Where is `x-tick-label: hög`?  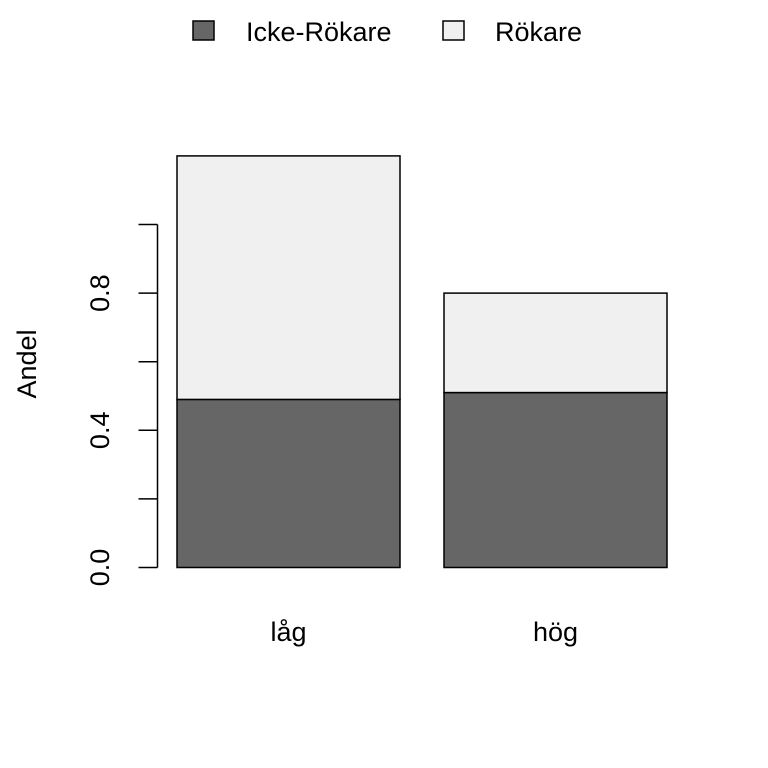 x-tick-label: hög is located at coordinates (555, 632).